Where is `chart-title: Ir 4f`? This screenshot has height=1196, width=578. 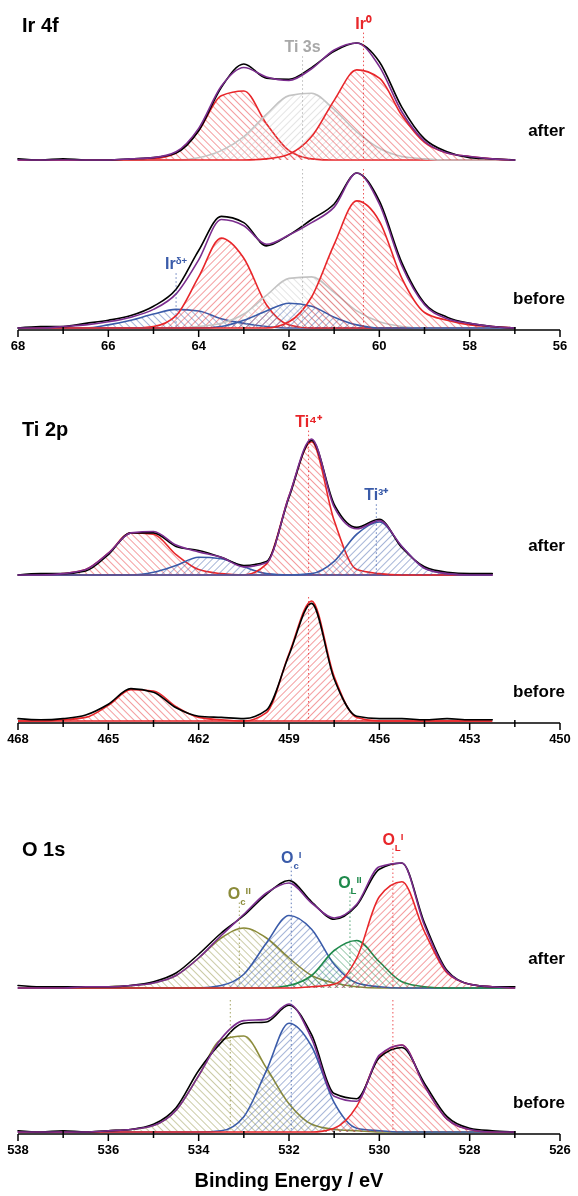 chart-title: Ir 4f is located at coordinates (41, 25).